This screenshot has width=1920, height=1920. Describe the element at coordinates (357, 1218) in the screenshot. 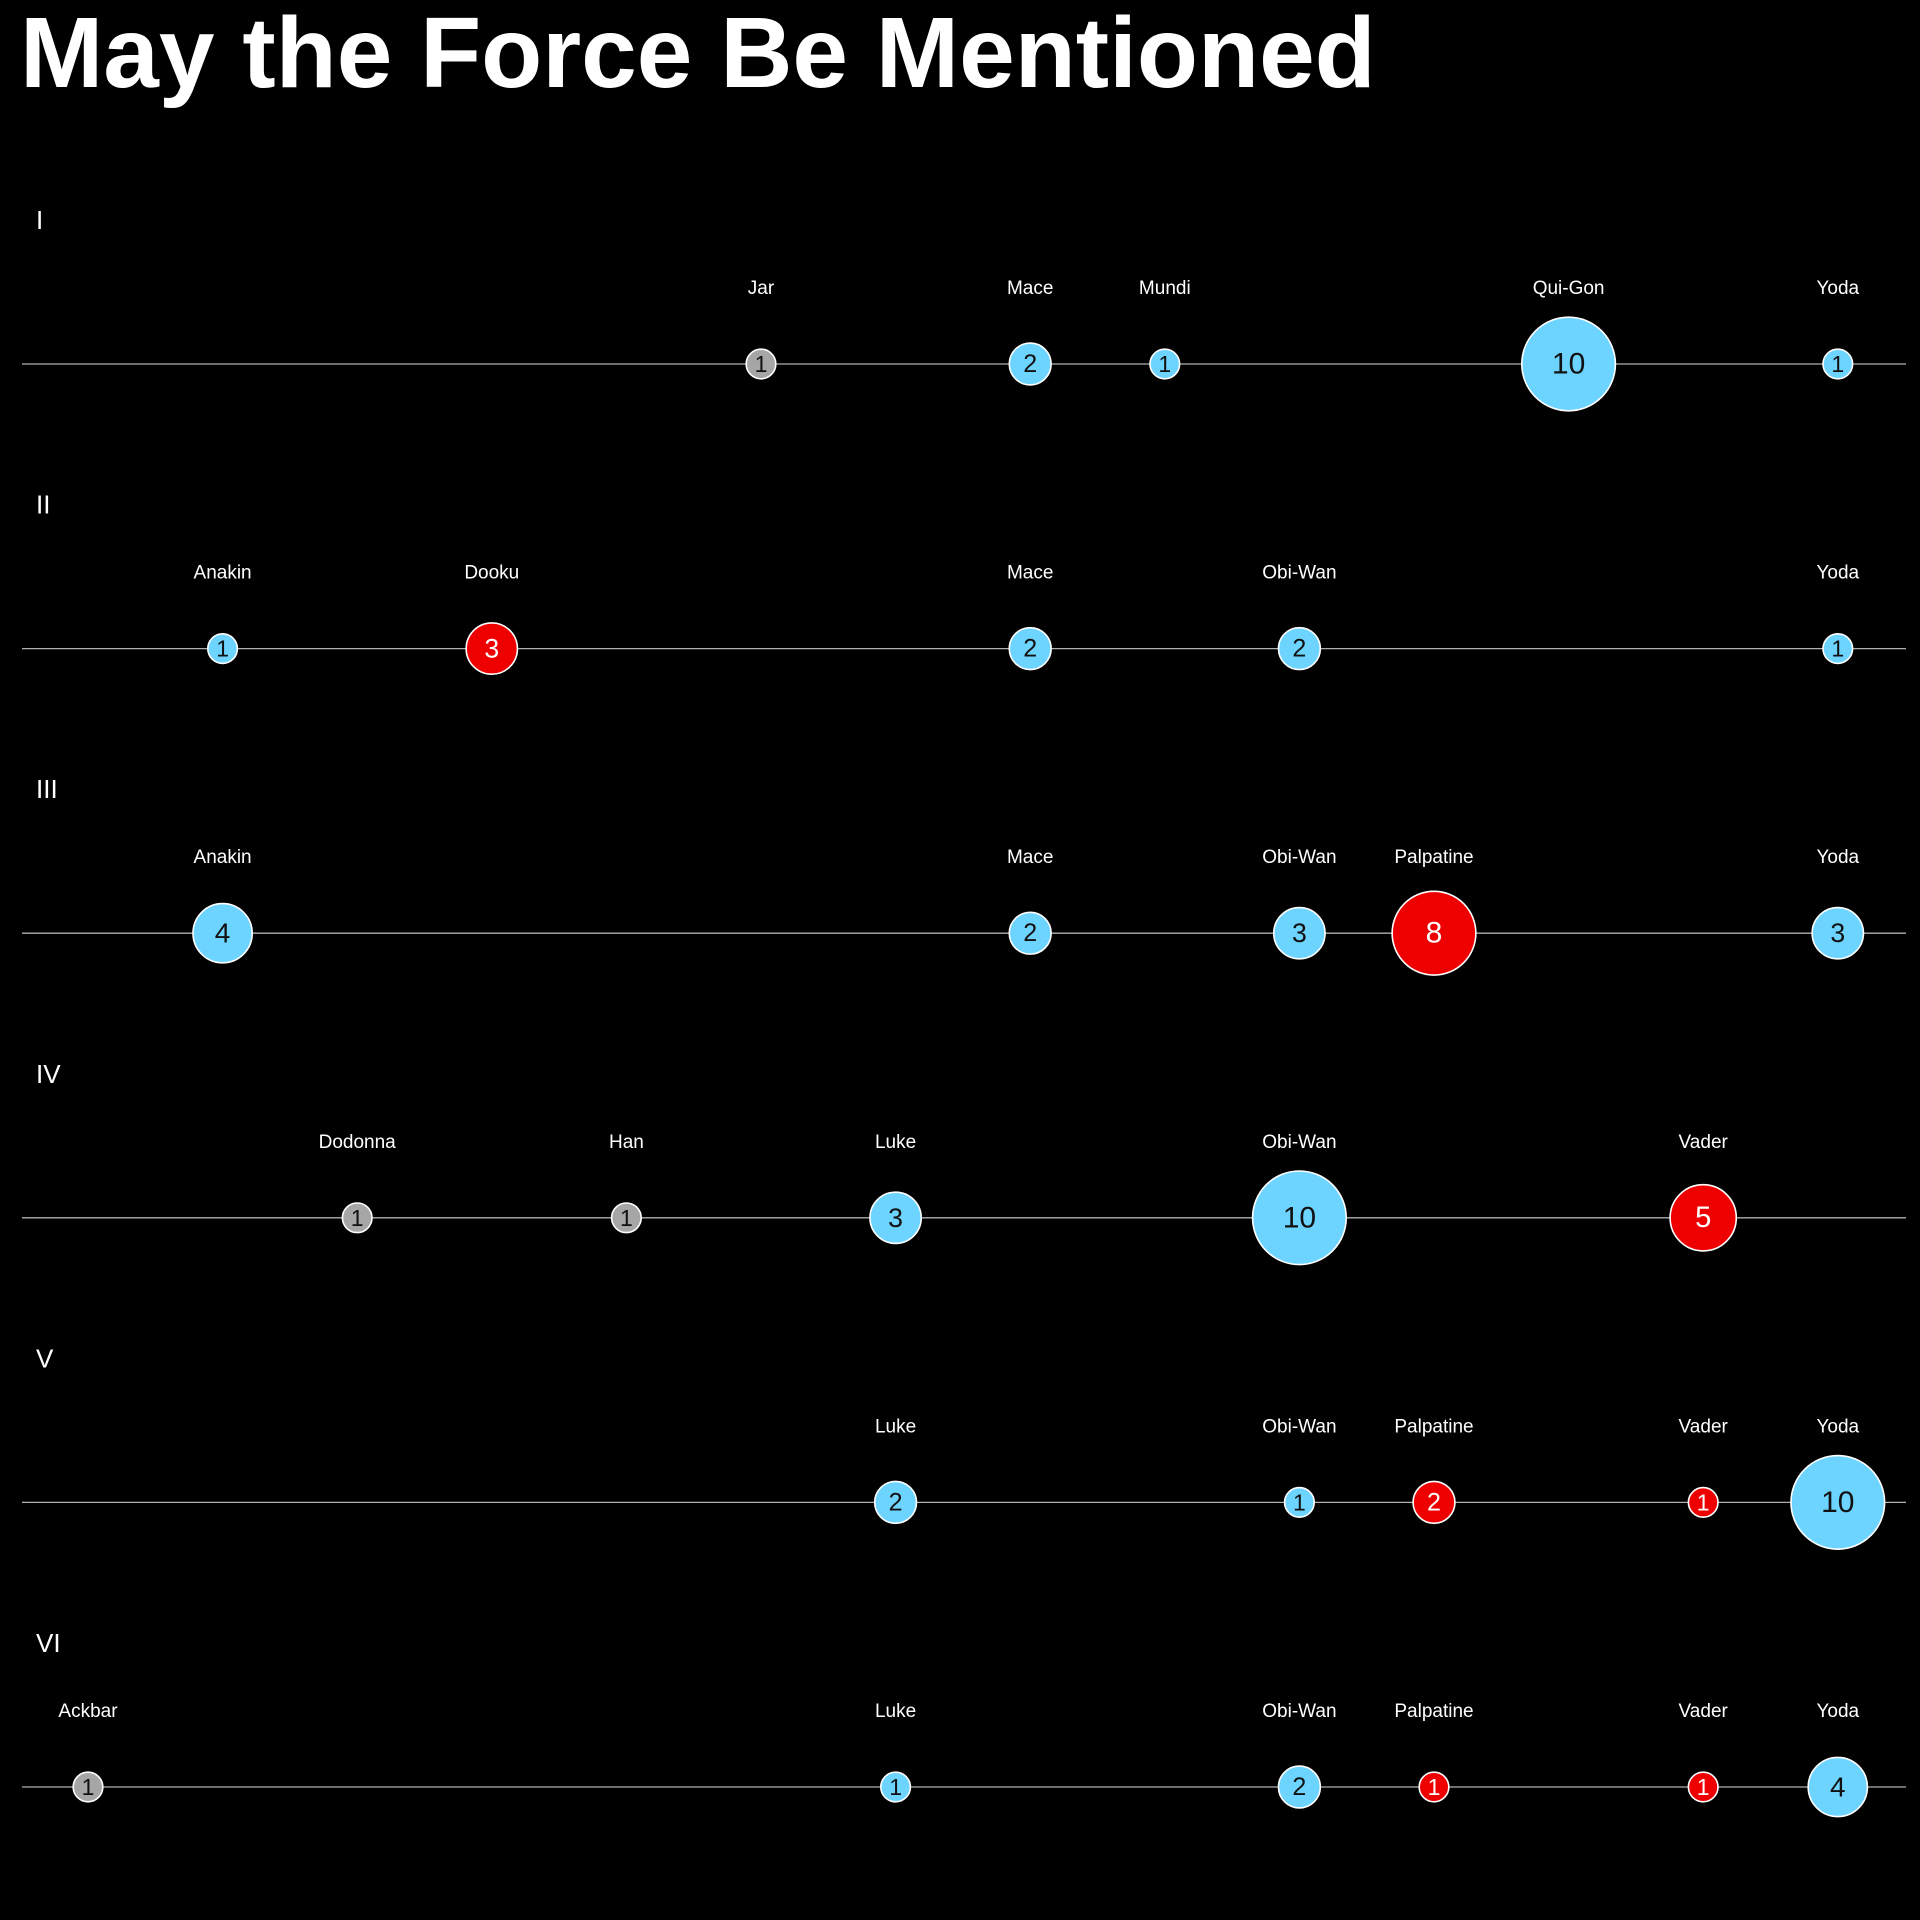

I see `mention-bubble-dodonna` at that location.